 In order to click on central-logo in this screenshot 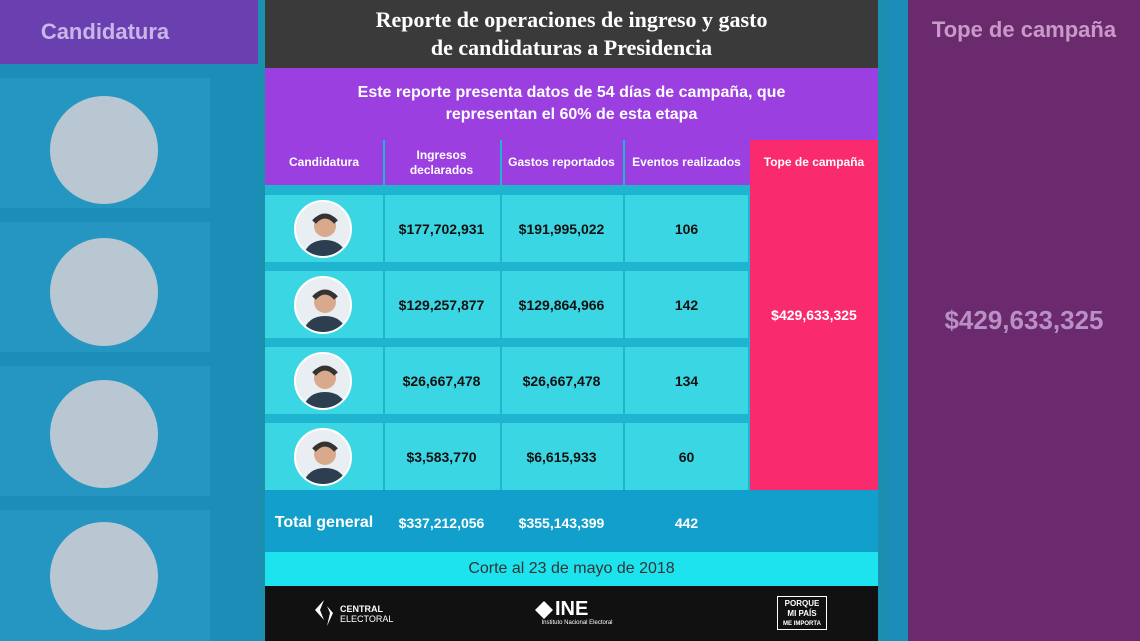, I will do `click(324, 613)`.